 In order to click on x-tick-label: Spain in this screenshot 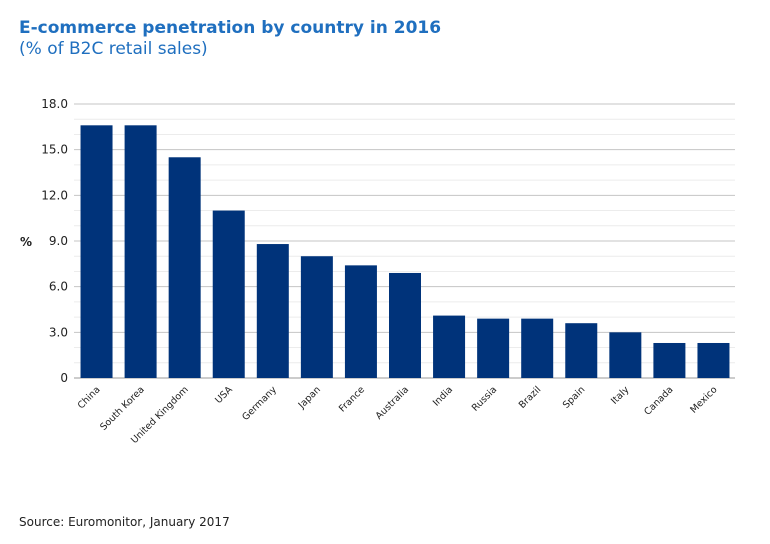, I will do `click(574, 397)`.